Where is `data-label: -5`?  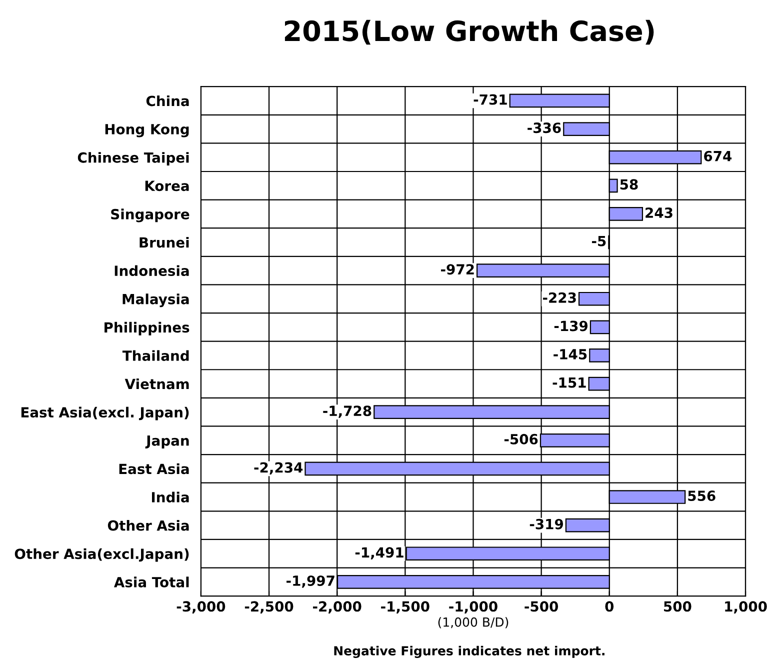
data-label: -5 is located at coordinates (599, 241).